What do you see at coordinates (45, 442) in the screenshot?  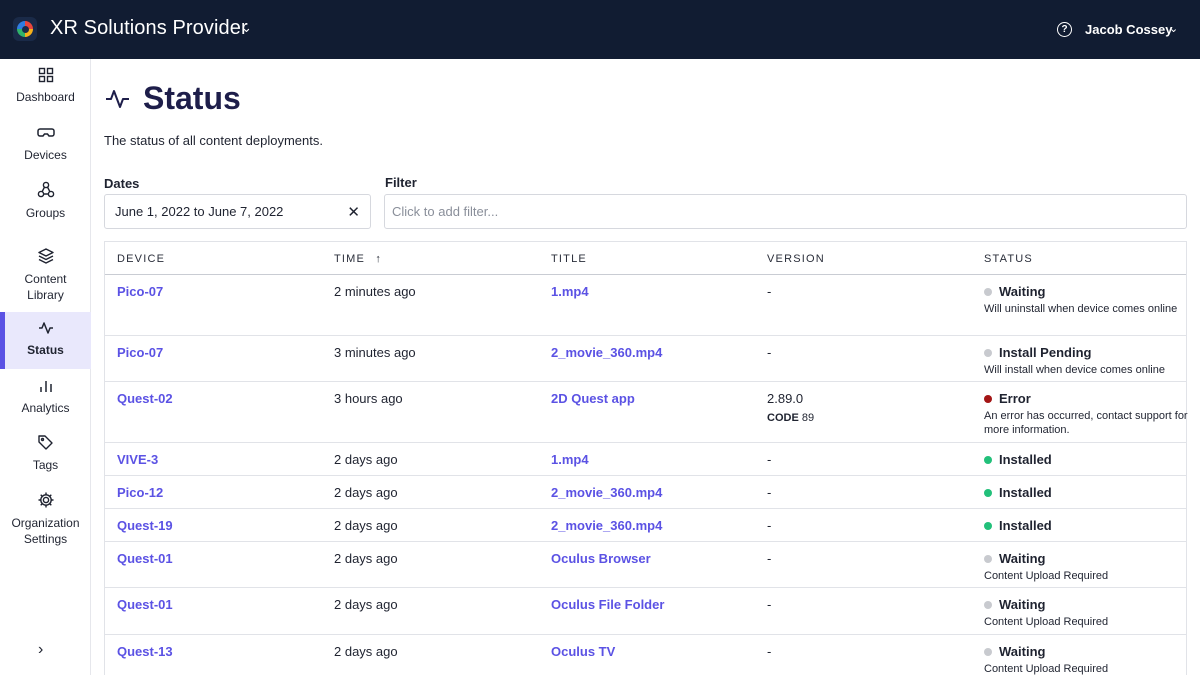 I see `tag-icon` at bounding box center [45, 442].